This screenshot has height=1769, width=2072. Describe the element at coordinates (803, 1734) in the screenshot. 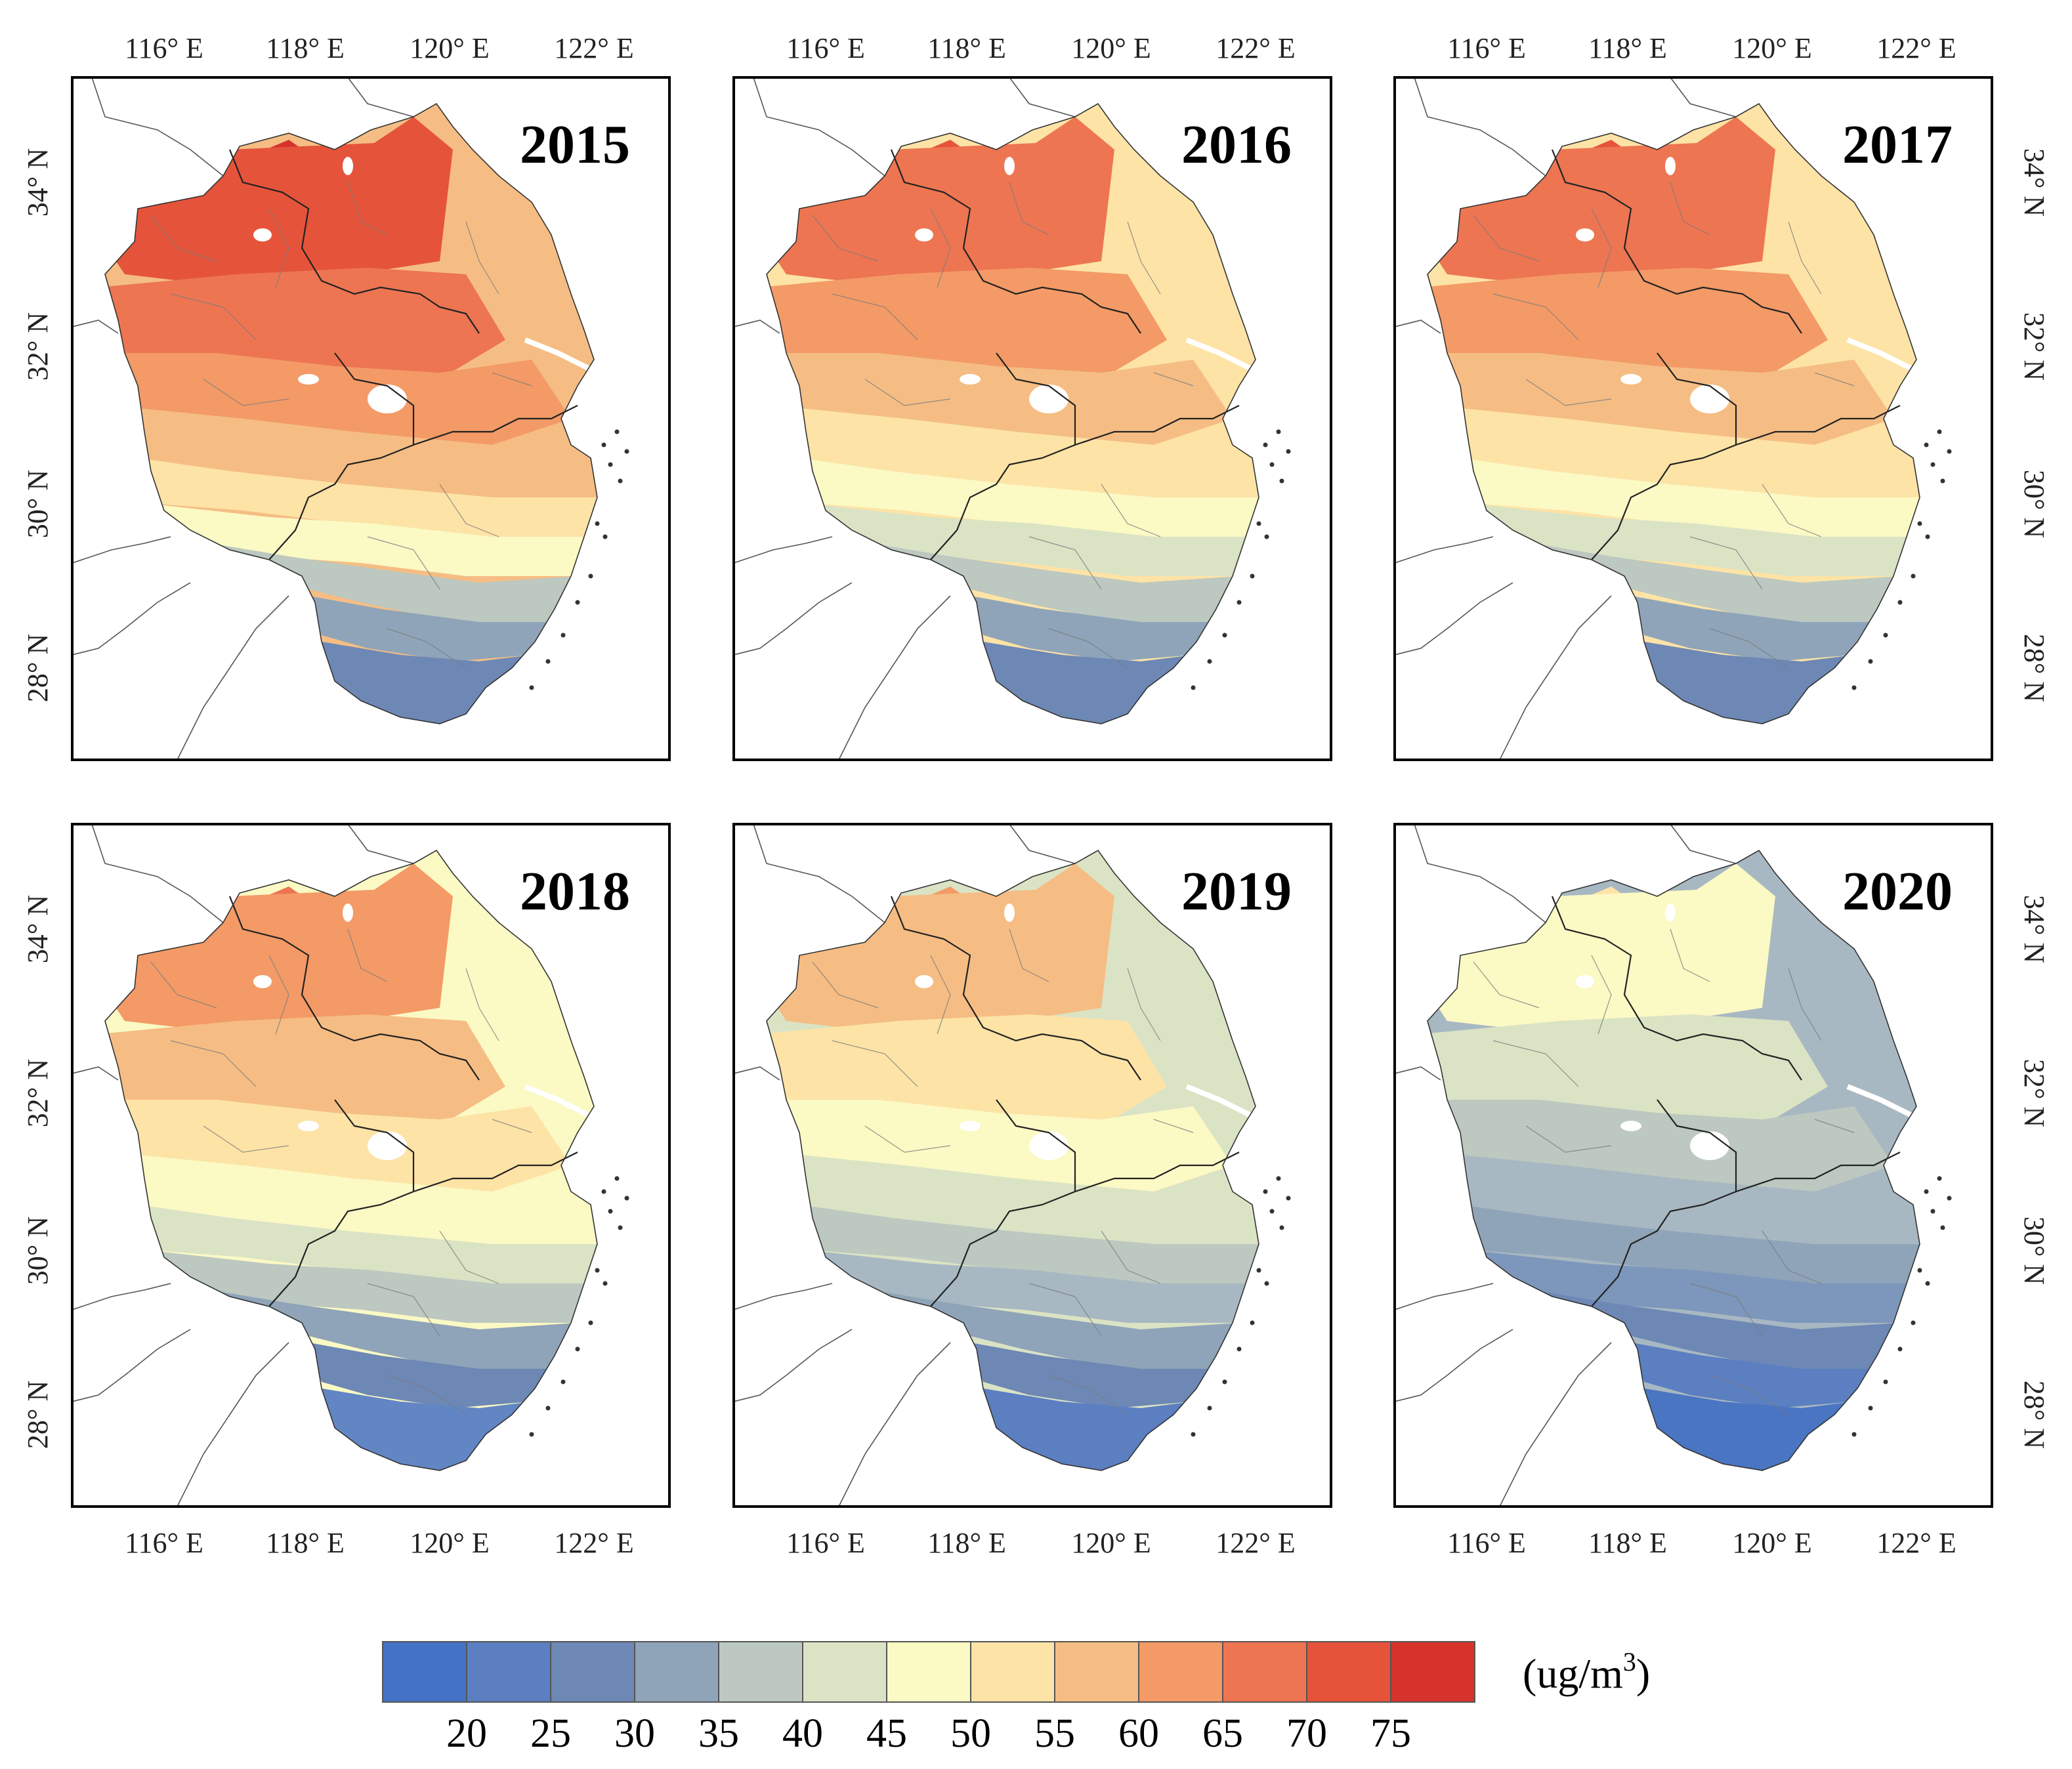

I see `legend-tick-label: 40` at that location.